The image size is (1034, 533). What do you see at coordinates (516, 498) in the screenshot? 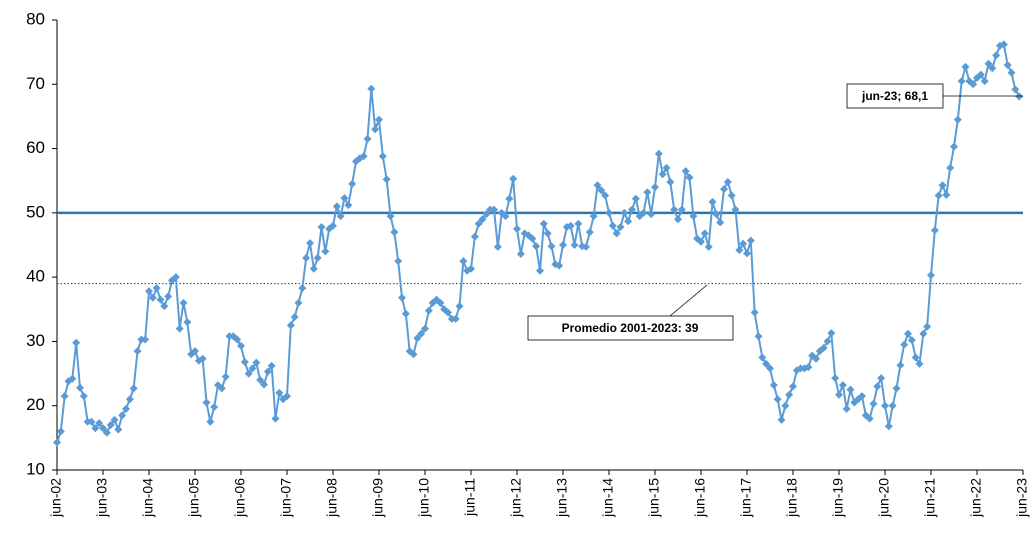
I see `x-tick-label: jun-12` at bounding box center [516, 498].